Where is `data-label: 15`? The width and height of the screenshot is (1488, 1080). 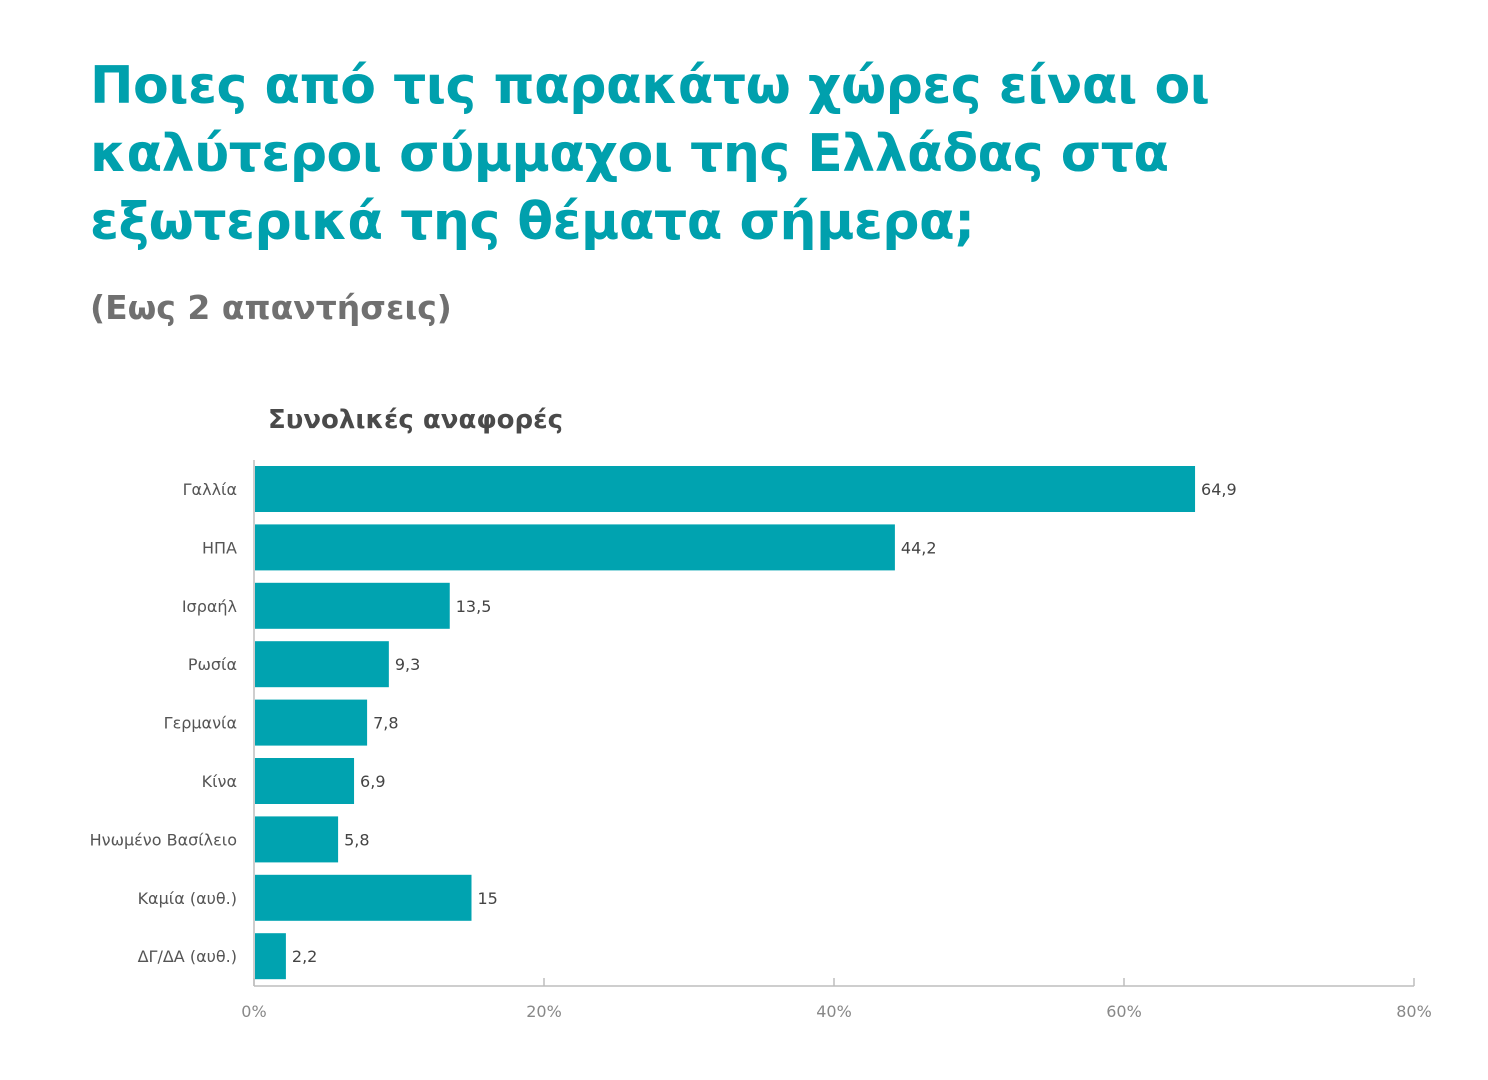 data-label: 15 is located at coordinates (488, 898).